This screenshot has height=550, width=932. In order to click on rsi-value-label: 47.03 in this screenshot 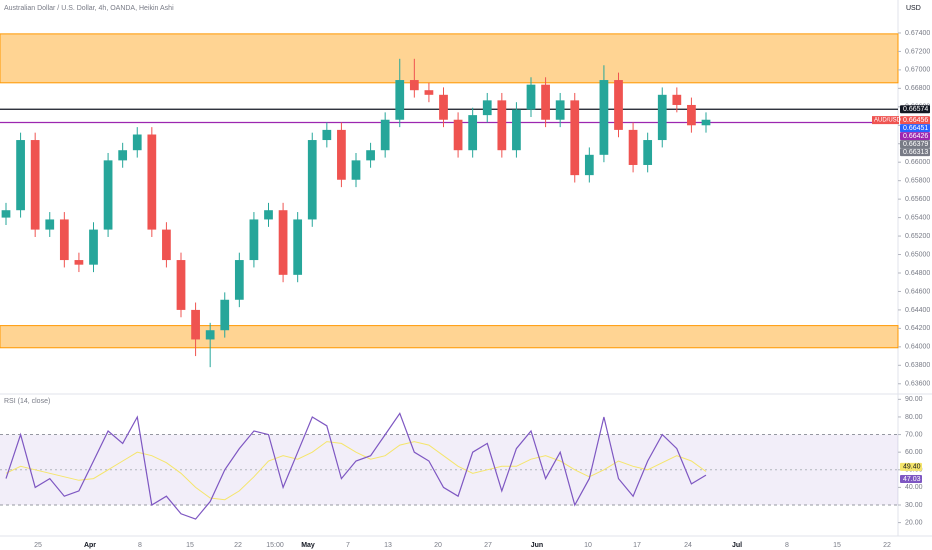, I will do `click(912, 479)`.